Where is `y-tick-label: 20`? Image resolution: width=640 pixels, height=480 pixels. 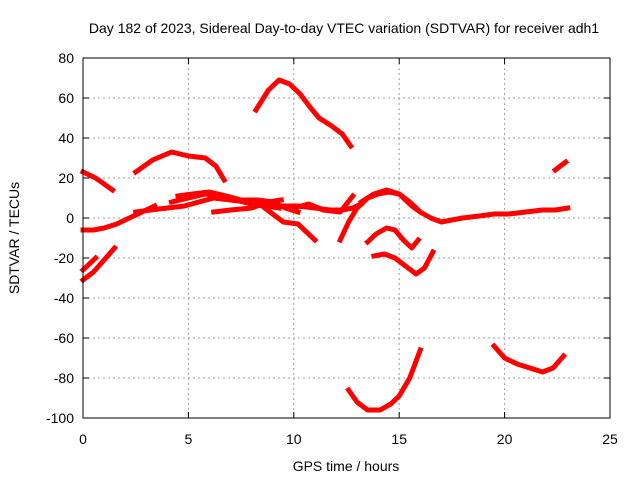
y-tick-label: 20 is located at coordinates (66, 178).